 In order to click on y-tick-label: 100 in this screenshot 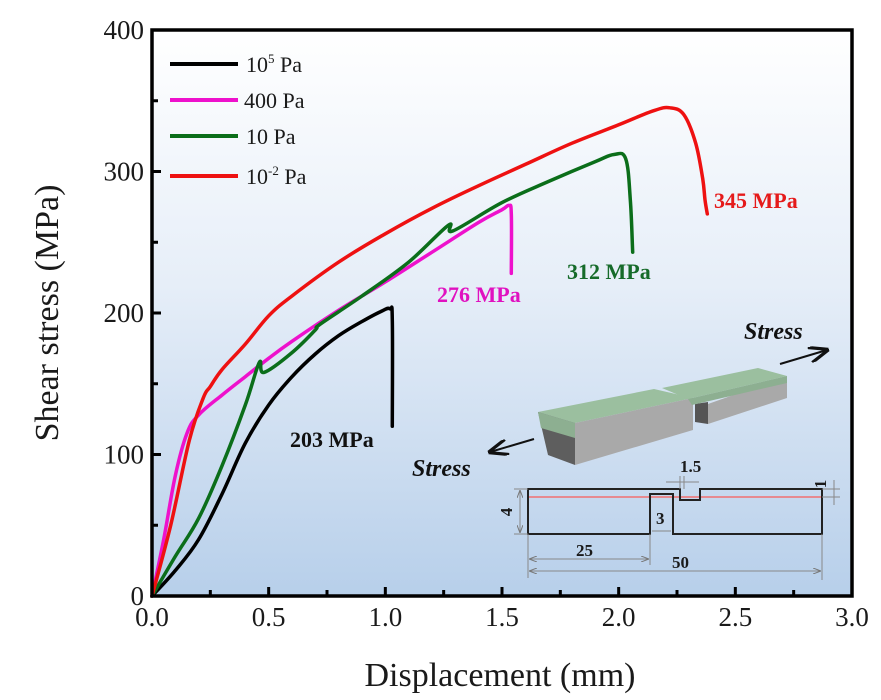, I will do `click(124, 455)`.